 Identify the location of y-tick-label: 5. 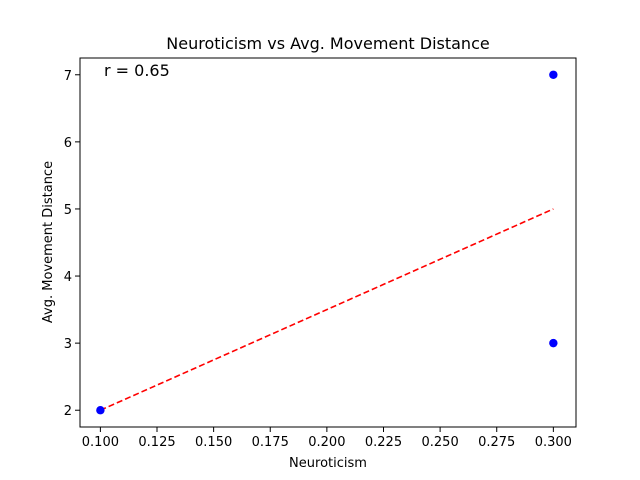
(68, 210).